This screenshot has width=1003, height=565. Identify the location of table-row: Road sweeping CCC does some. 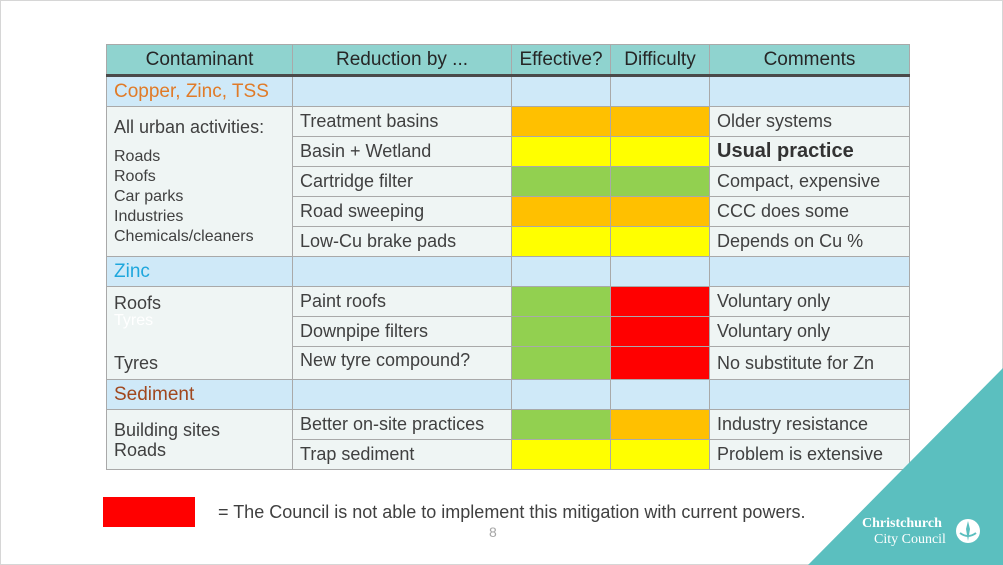
(508, 211).